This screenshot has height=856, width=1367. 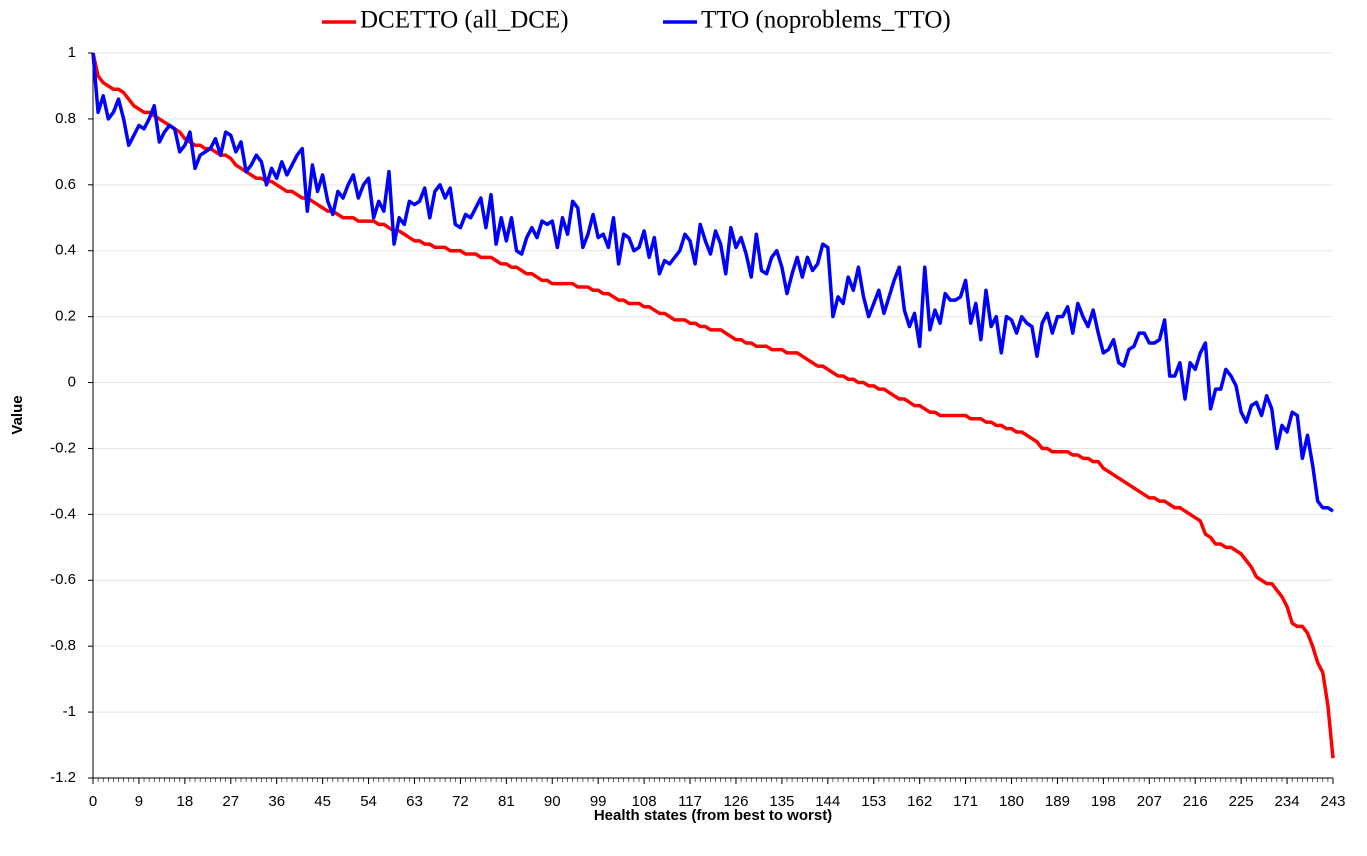 What do you see at coordinates (919, 801) in the screenshot?
I see `x-tick-label: 162` at bounding box center [919, 801].